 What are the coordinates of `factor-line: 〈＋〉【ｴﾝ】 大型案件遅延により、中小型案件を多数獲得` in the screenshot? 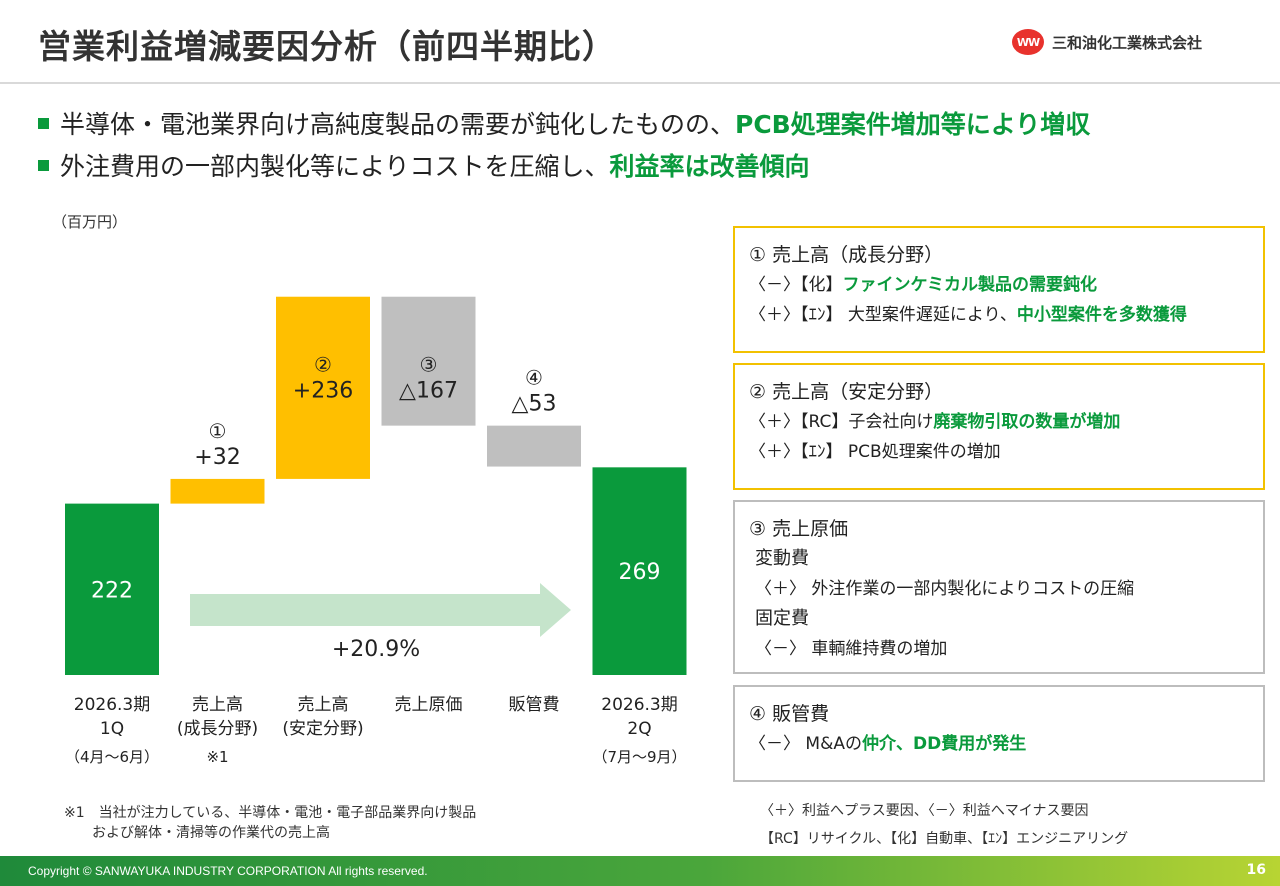 It's located at (999, 315).